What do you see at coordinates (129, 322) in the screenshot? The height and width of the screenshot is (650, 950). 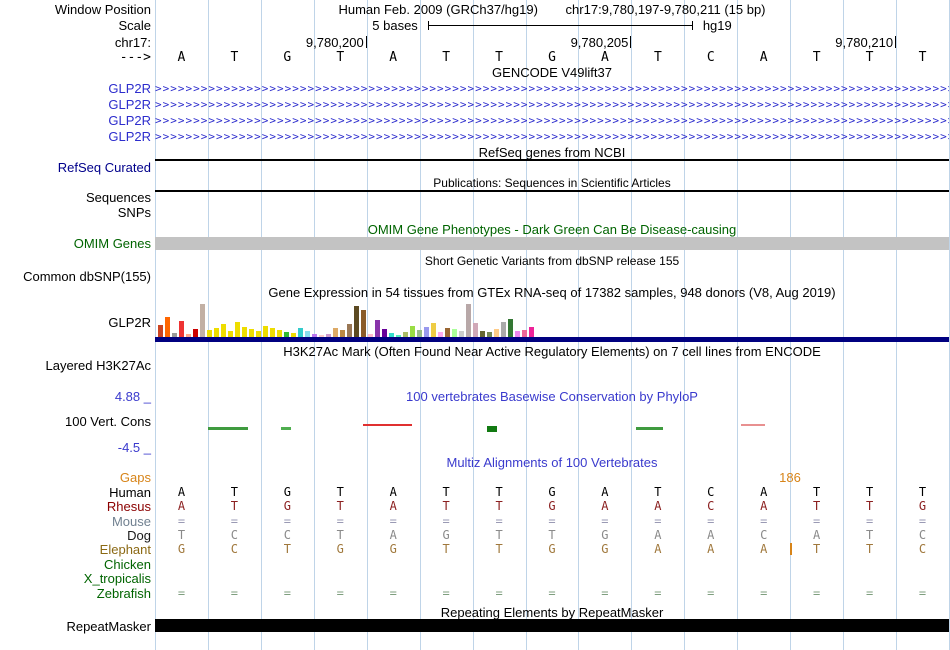 I see `gtex-gene-label: GLP2R` at bounding box center [129, 322].